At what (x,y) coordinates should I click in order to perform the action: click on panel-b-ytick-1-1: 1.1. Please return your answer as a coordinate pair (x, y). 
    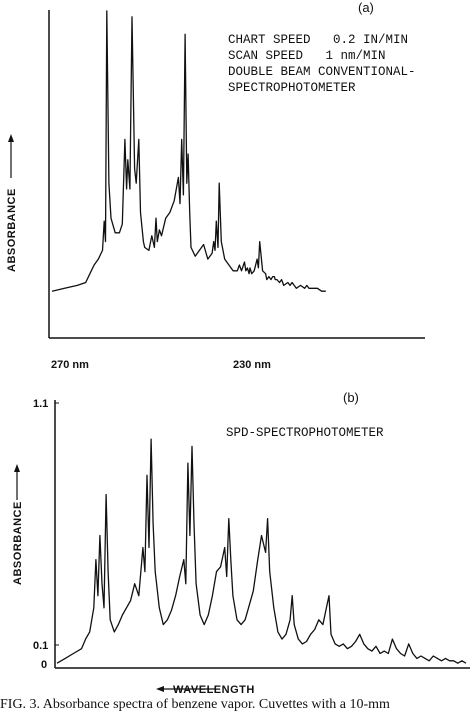
    Looking at the image, I should click on (40, 404).